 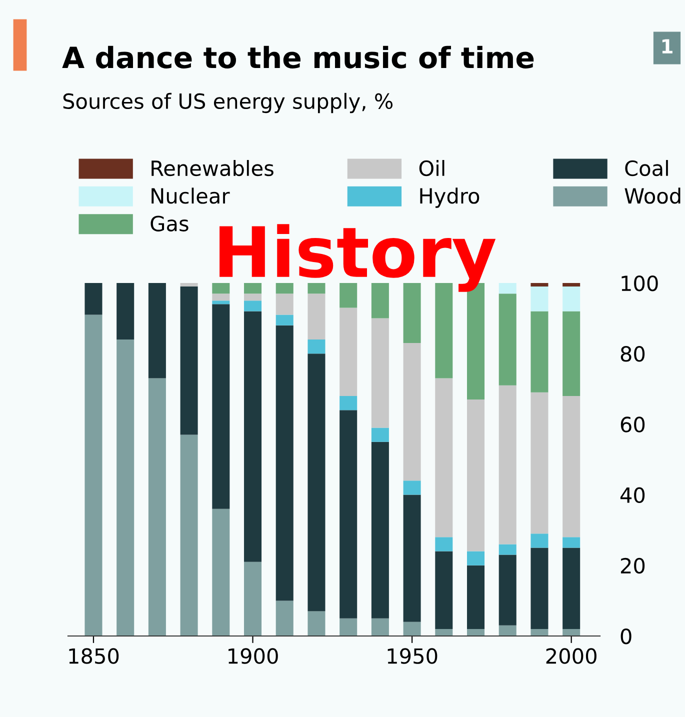 I want to click on legend-label: Oil, so click(x=431, y=168).